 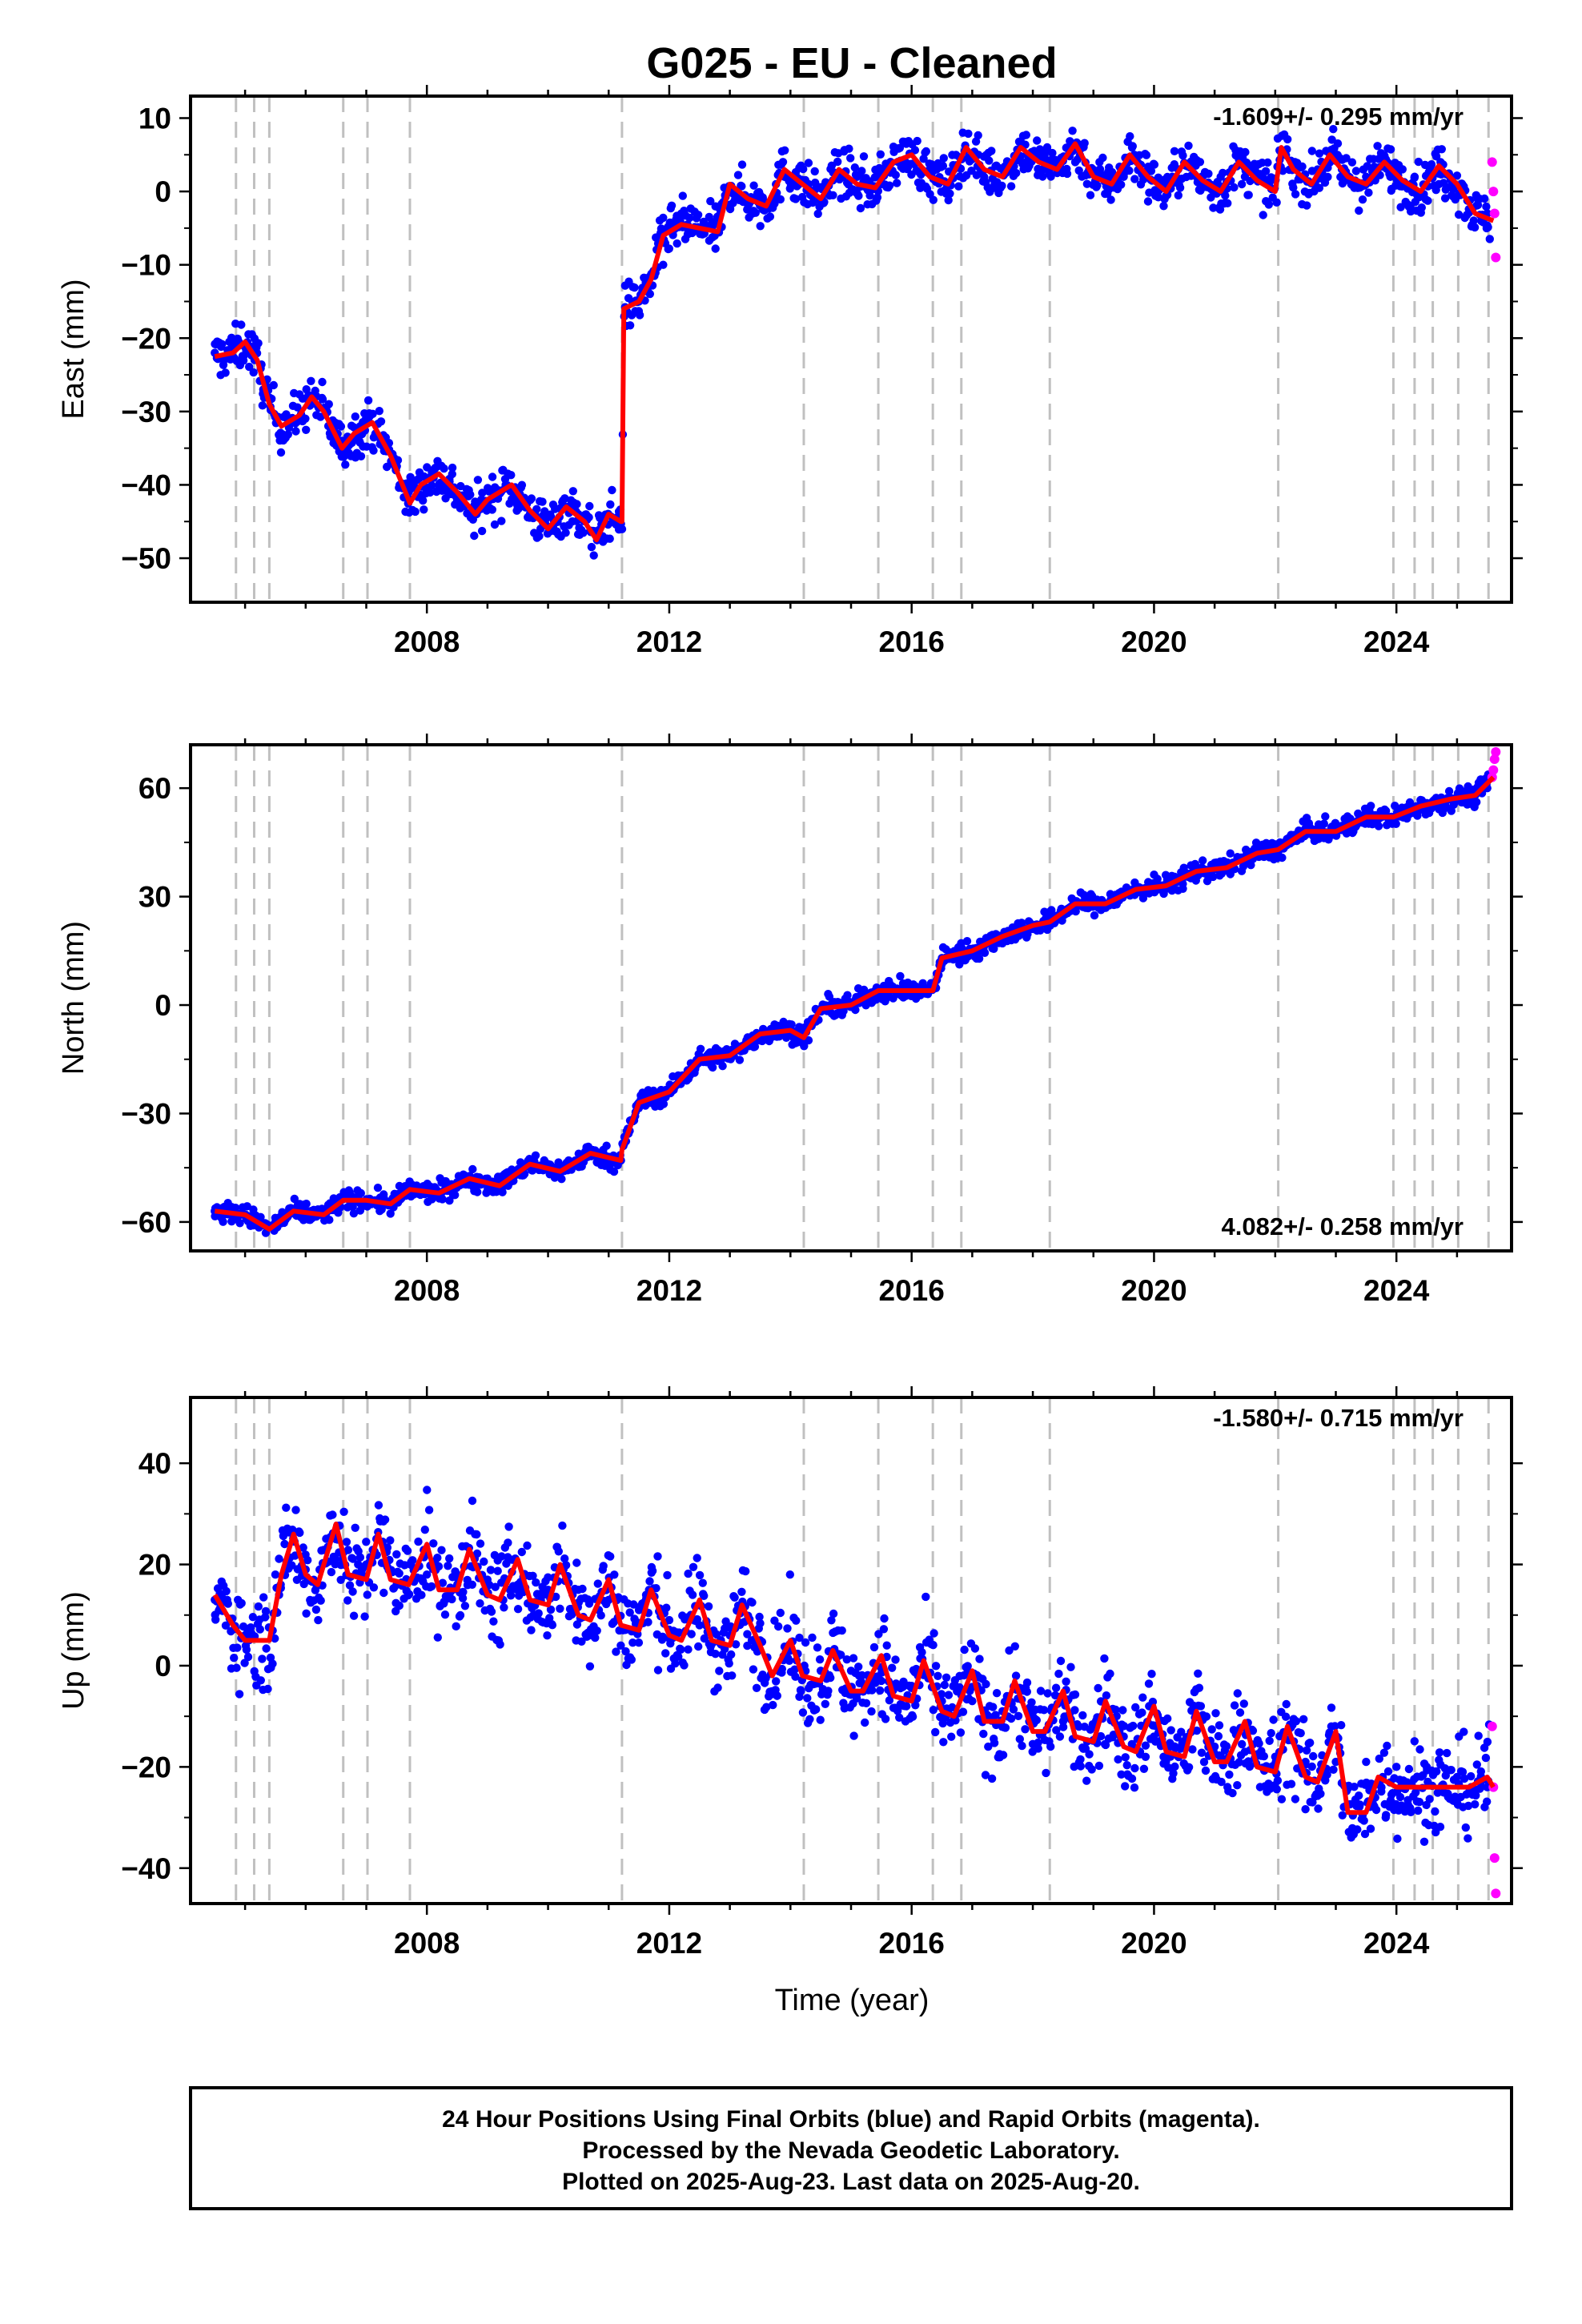 What do you see at coordinates (146, 1222) in the screenshot?
I see `y-tick-label: −60` at bounding box center [146, 1222].